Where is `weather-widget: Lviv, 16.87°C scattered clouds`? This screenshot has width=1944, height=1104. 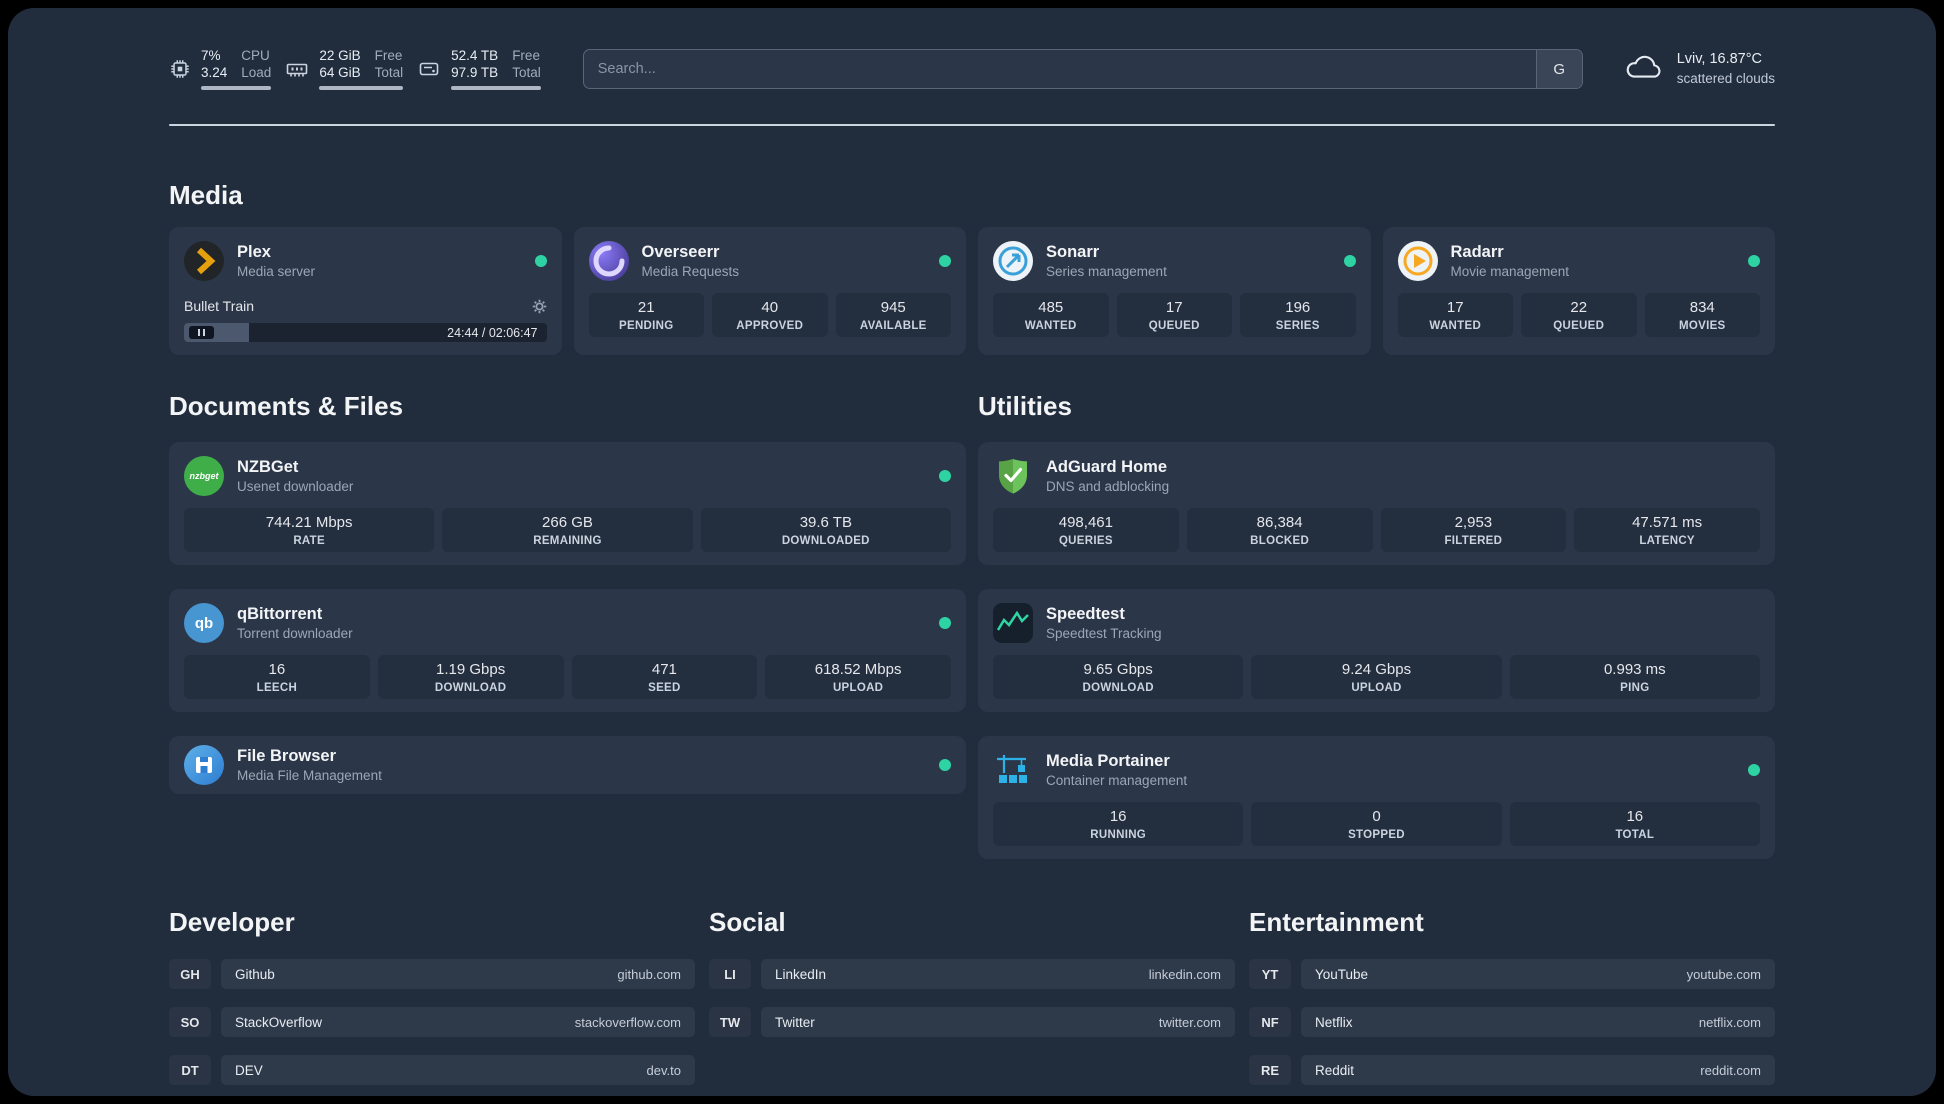
weather-widget: Lviv, 16.87°C scattered clouds is located at coordinates (1699, 69).